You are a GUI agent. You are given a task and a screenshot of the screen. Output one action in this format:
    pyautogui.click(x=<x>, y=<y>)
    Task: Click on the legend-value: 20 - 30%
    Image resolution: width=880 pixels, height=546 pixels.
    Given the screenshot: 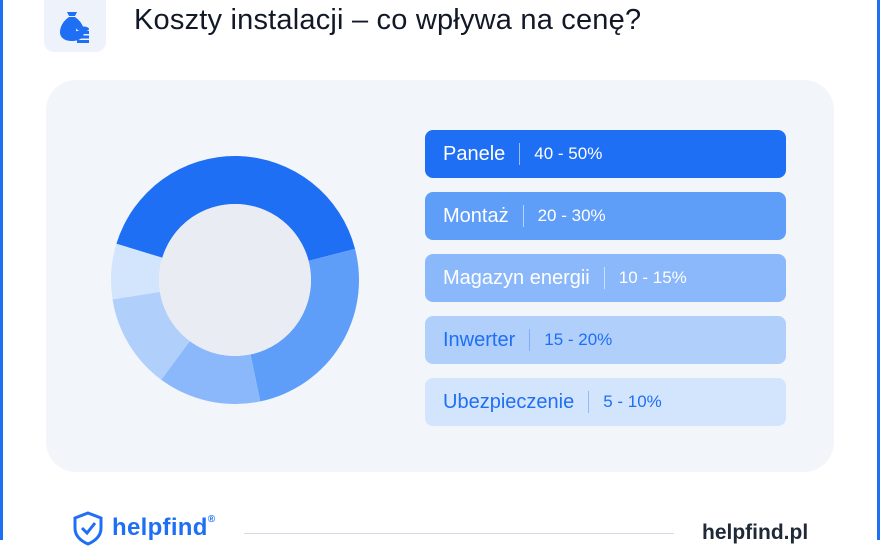 What is the action you would take?
    pyautogui.click(x=571, y=215)
    